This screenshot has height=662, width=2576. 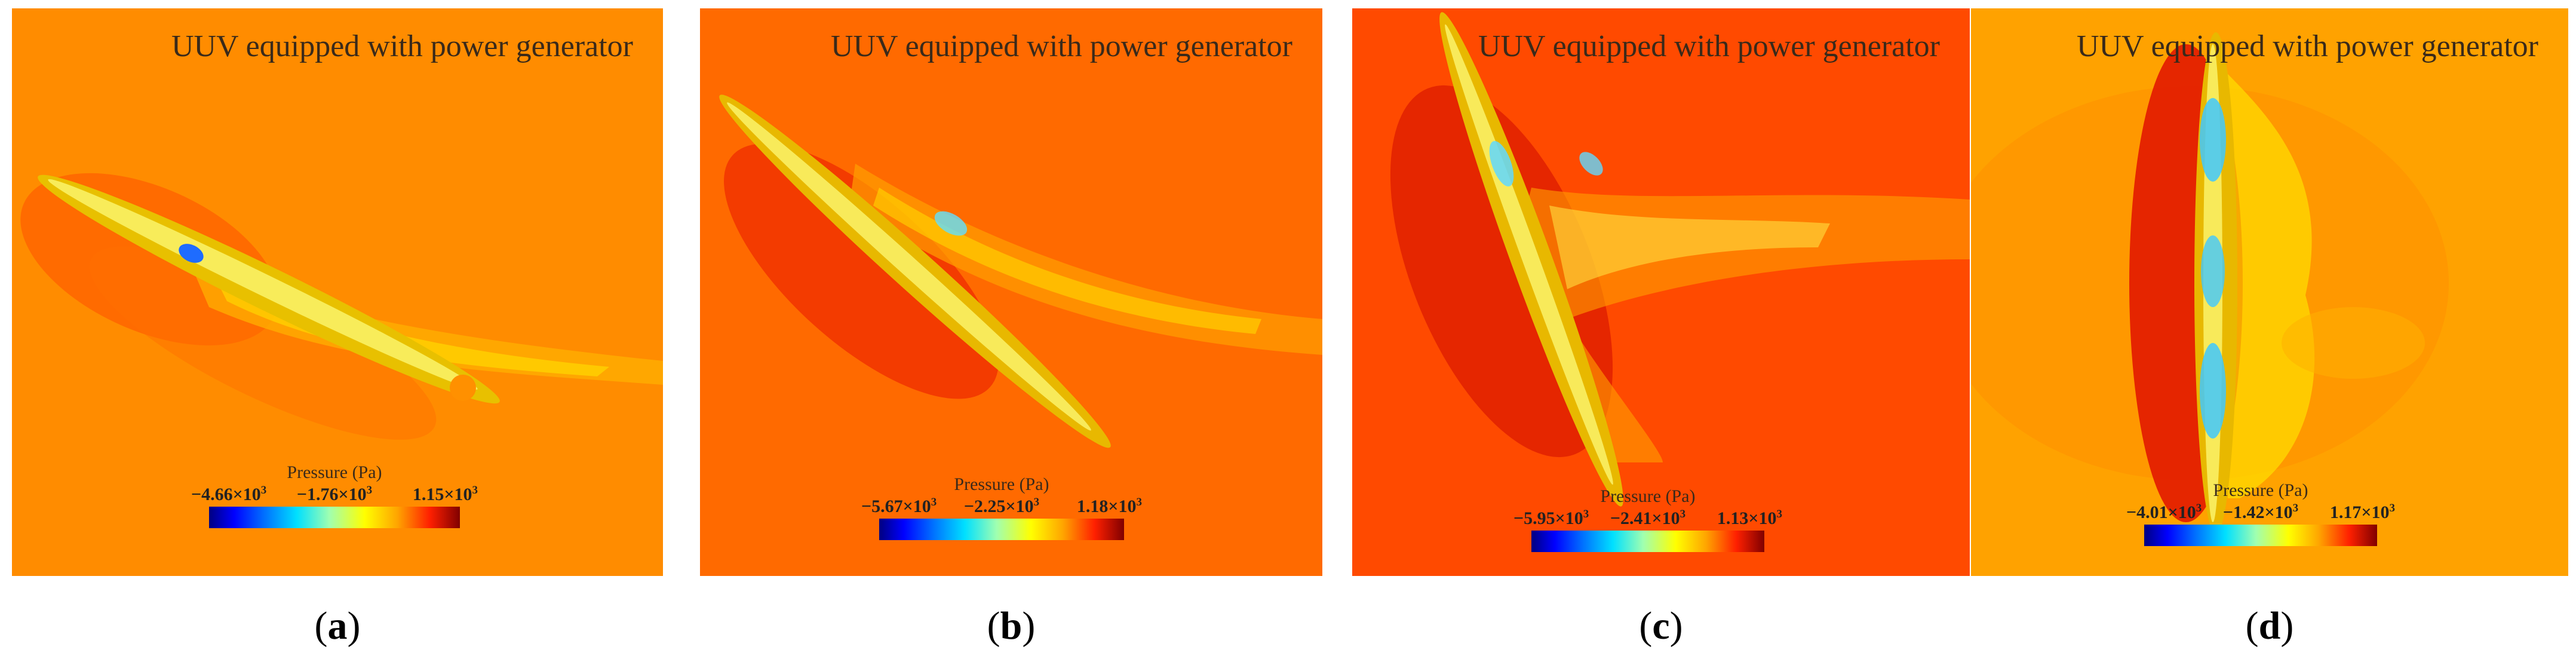 What do you see at coordinates (445, 494) in the screenshot?
I see `colorbar-max-a: 1.15×10³` at bounding box center [445, 494].